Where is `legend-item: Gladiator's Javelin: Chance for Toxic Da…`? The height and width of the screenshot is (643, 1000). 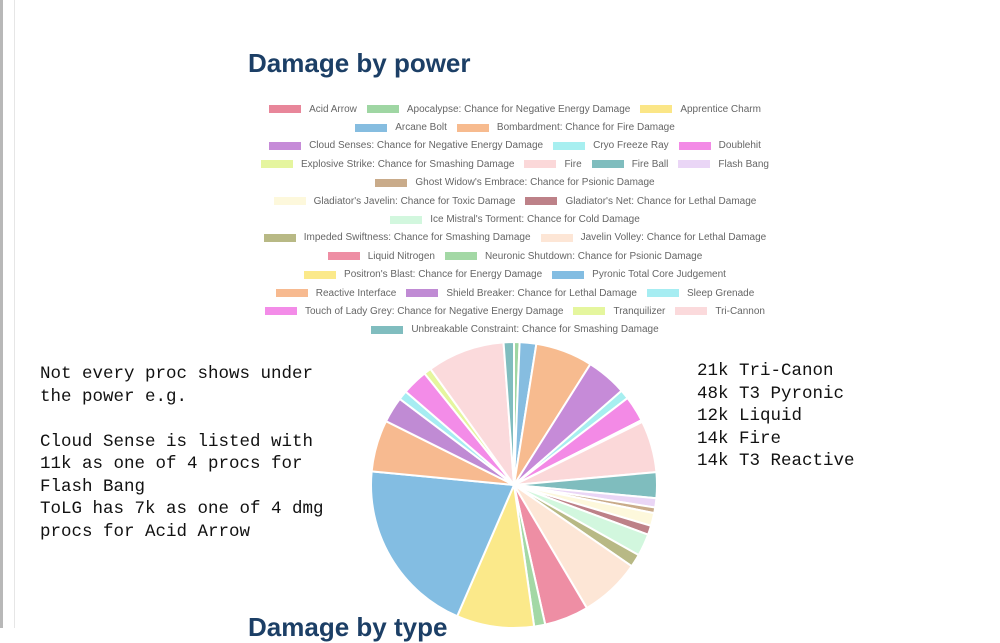 legend-item: Gladiator's Javelin: Chance for Toxic Da… is located at coordinates (394, 201).